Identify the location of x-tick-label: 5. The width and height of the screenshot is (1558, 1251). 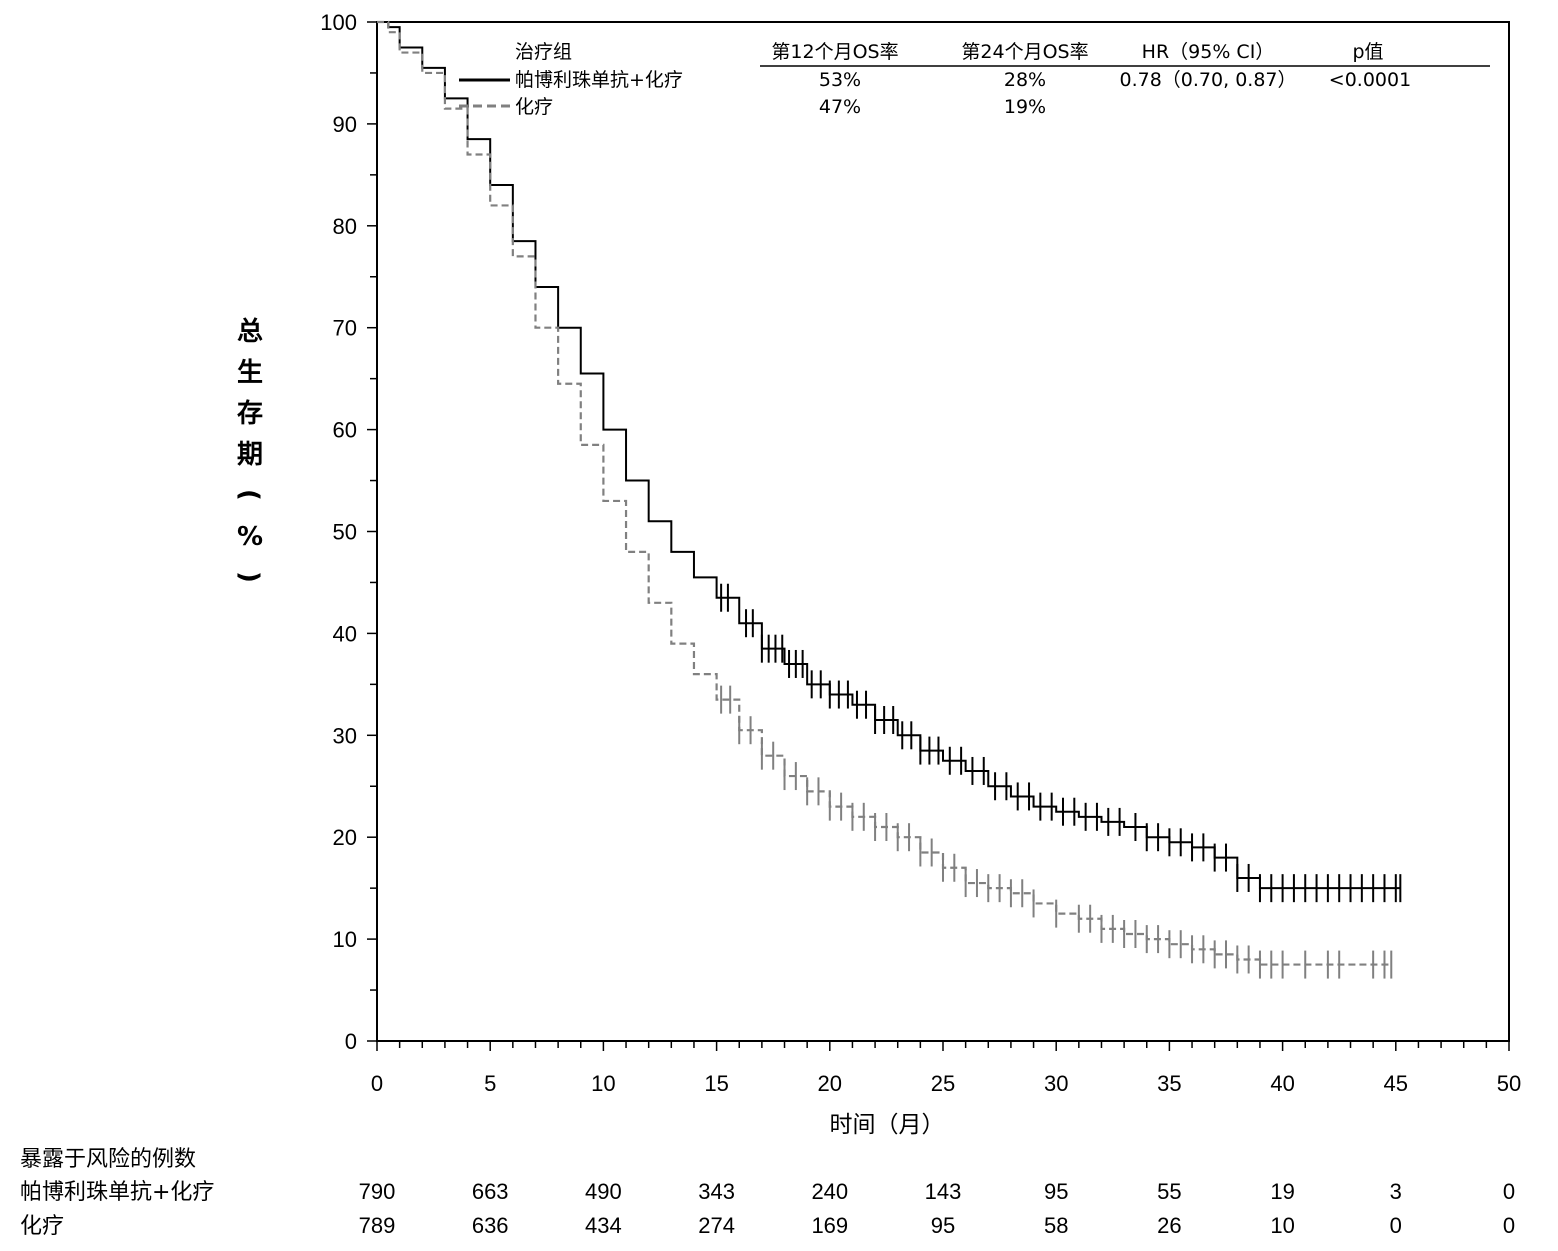
(490, 1083).